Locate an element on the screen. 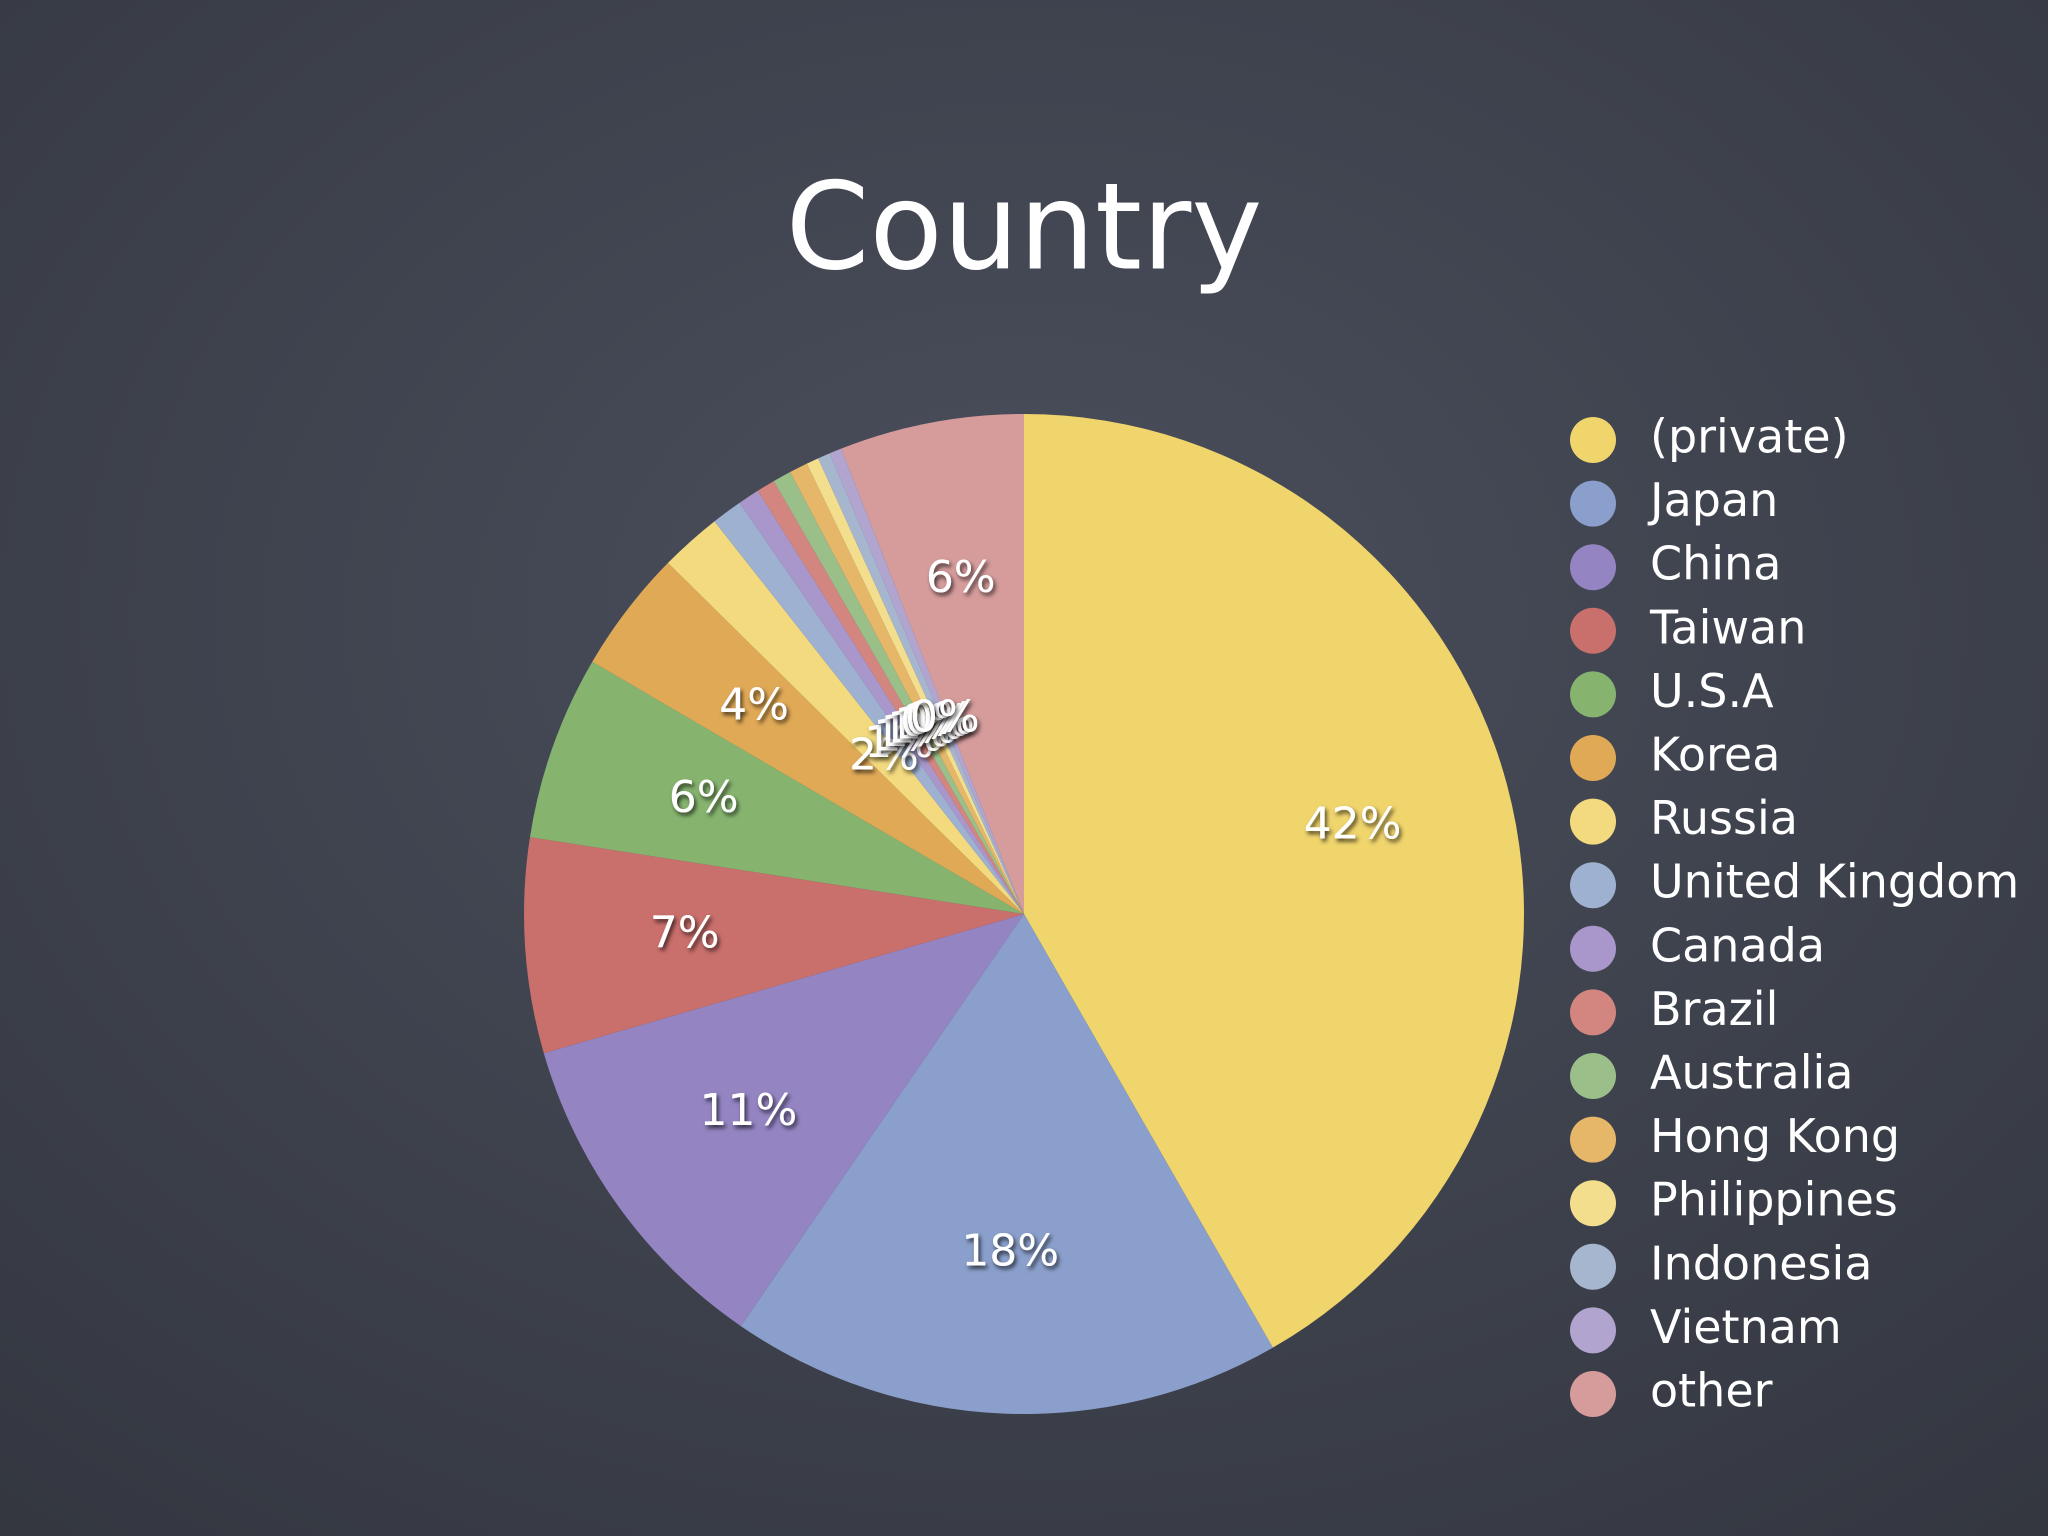 This screenshot has width=2048, height=1536. legend-label: United Kingdom is located at coordinates (1834, 882).